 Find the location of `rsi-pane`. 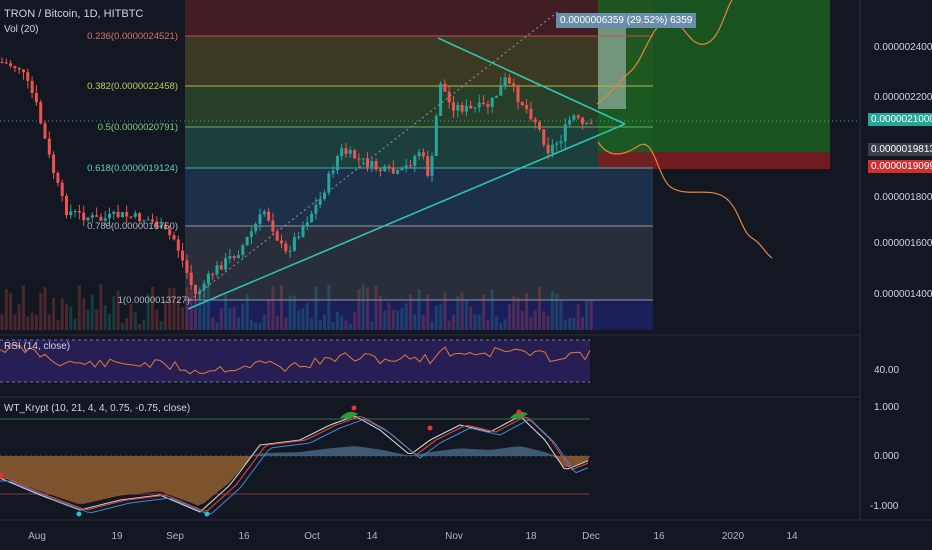

rsi-pane is located at coordinates (430, 358).